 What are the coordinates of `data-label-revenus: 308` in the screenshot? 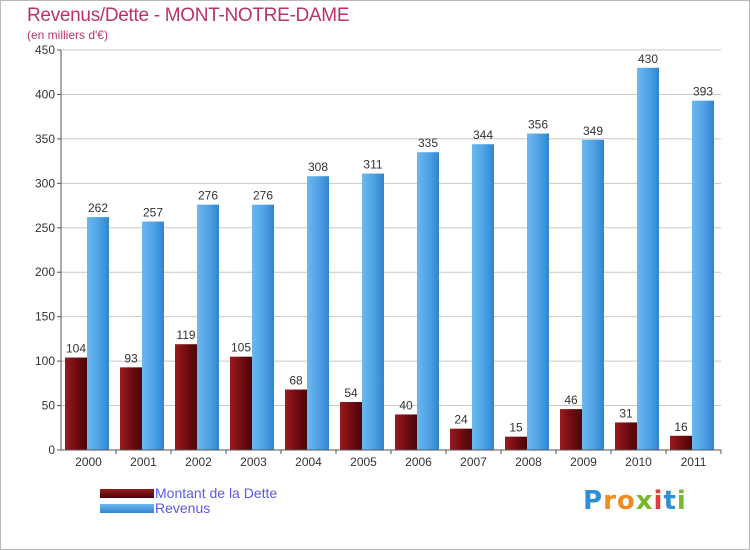 It's located at (318, 167).